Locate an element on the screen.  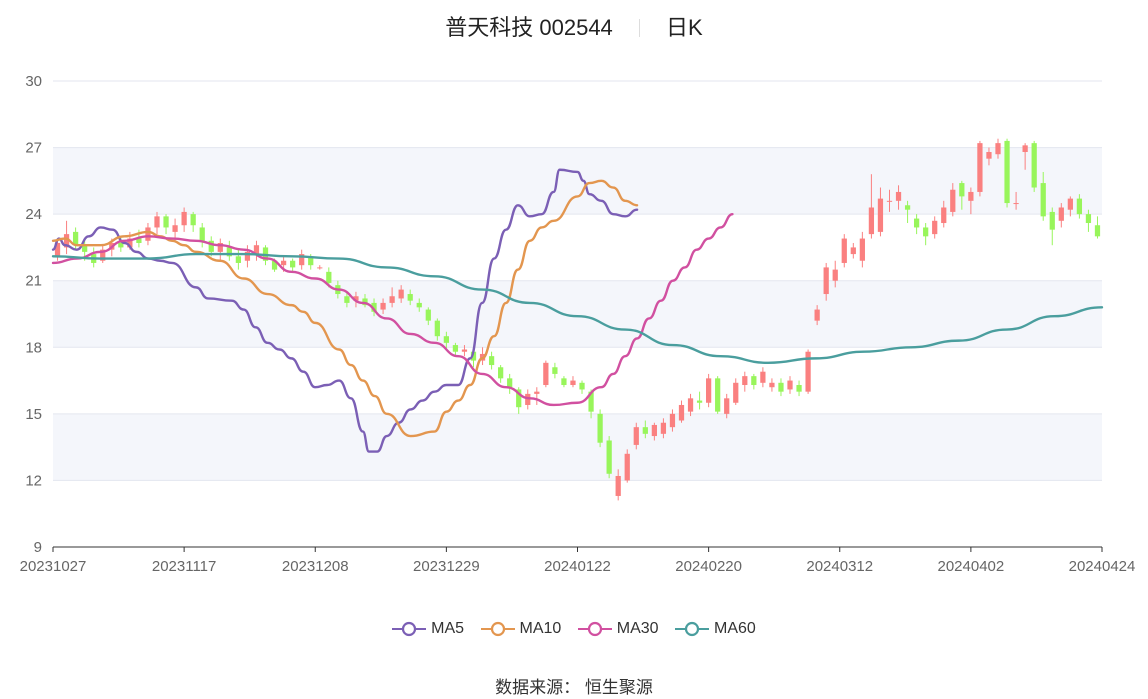
legend-label-ma5: MA5 is located at coordinates (448, 628).